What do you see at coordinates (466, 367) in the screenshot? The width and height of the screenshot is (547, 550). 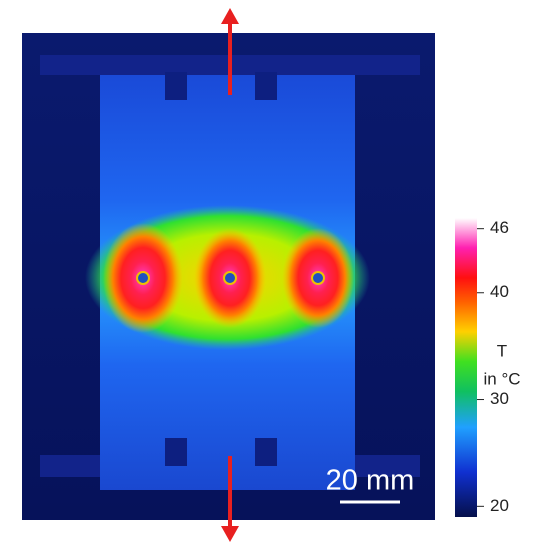 I see `colorbar` at bounding box center [466, 367].